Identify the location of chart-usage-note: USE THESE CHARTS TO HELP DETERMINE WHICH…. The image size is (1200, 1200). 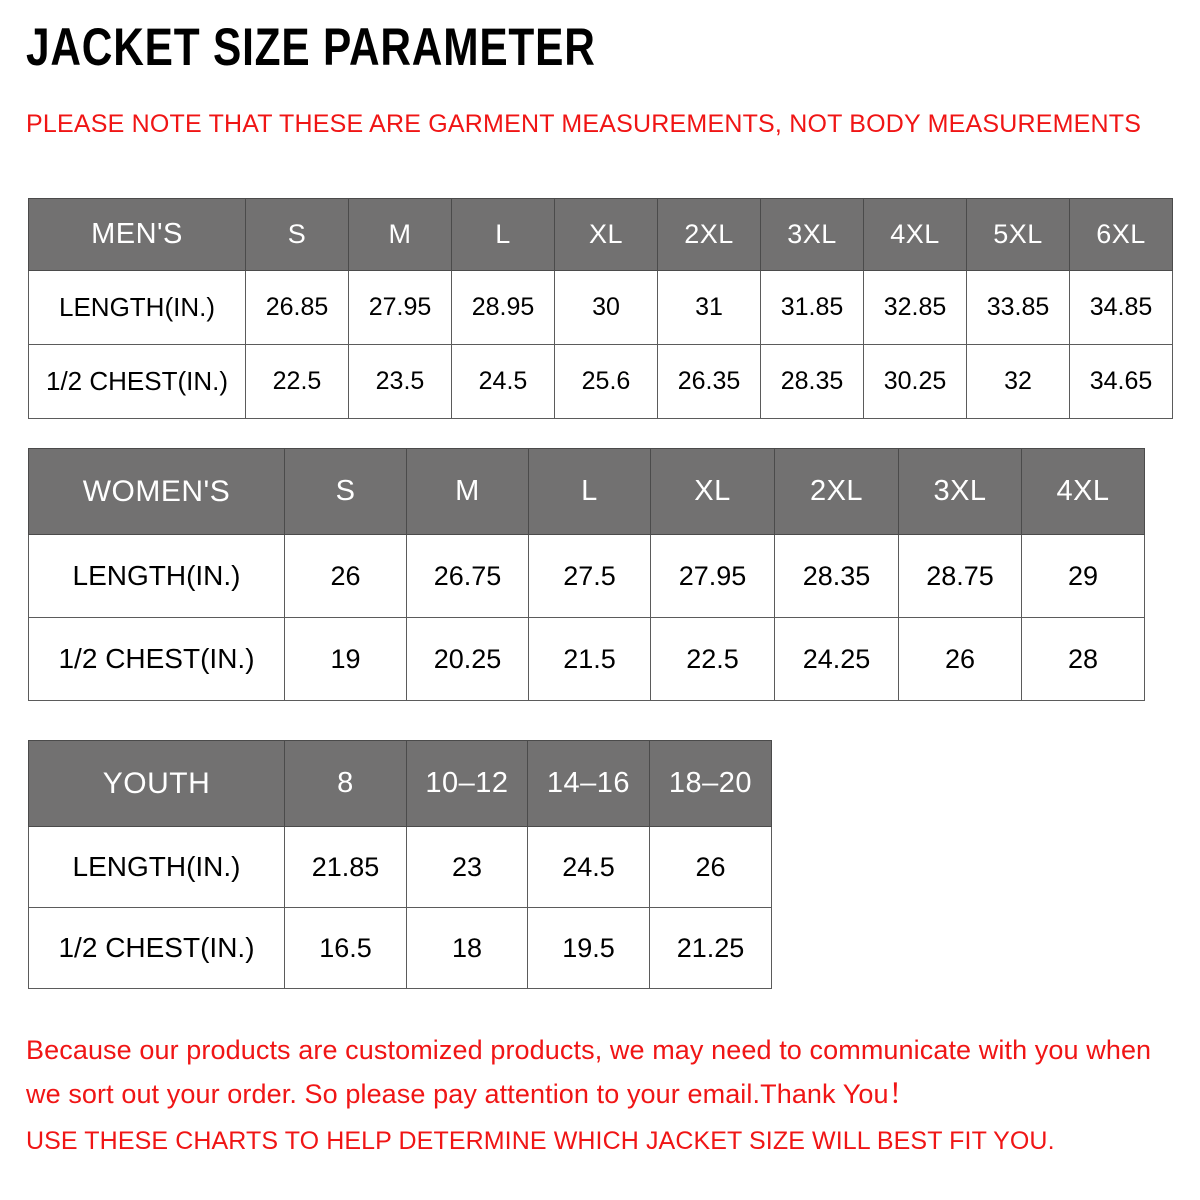
(540, 1141).